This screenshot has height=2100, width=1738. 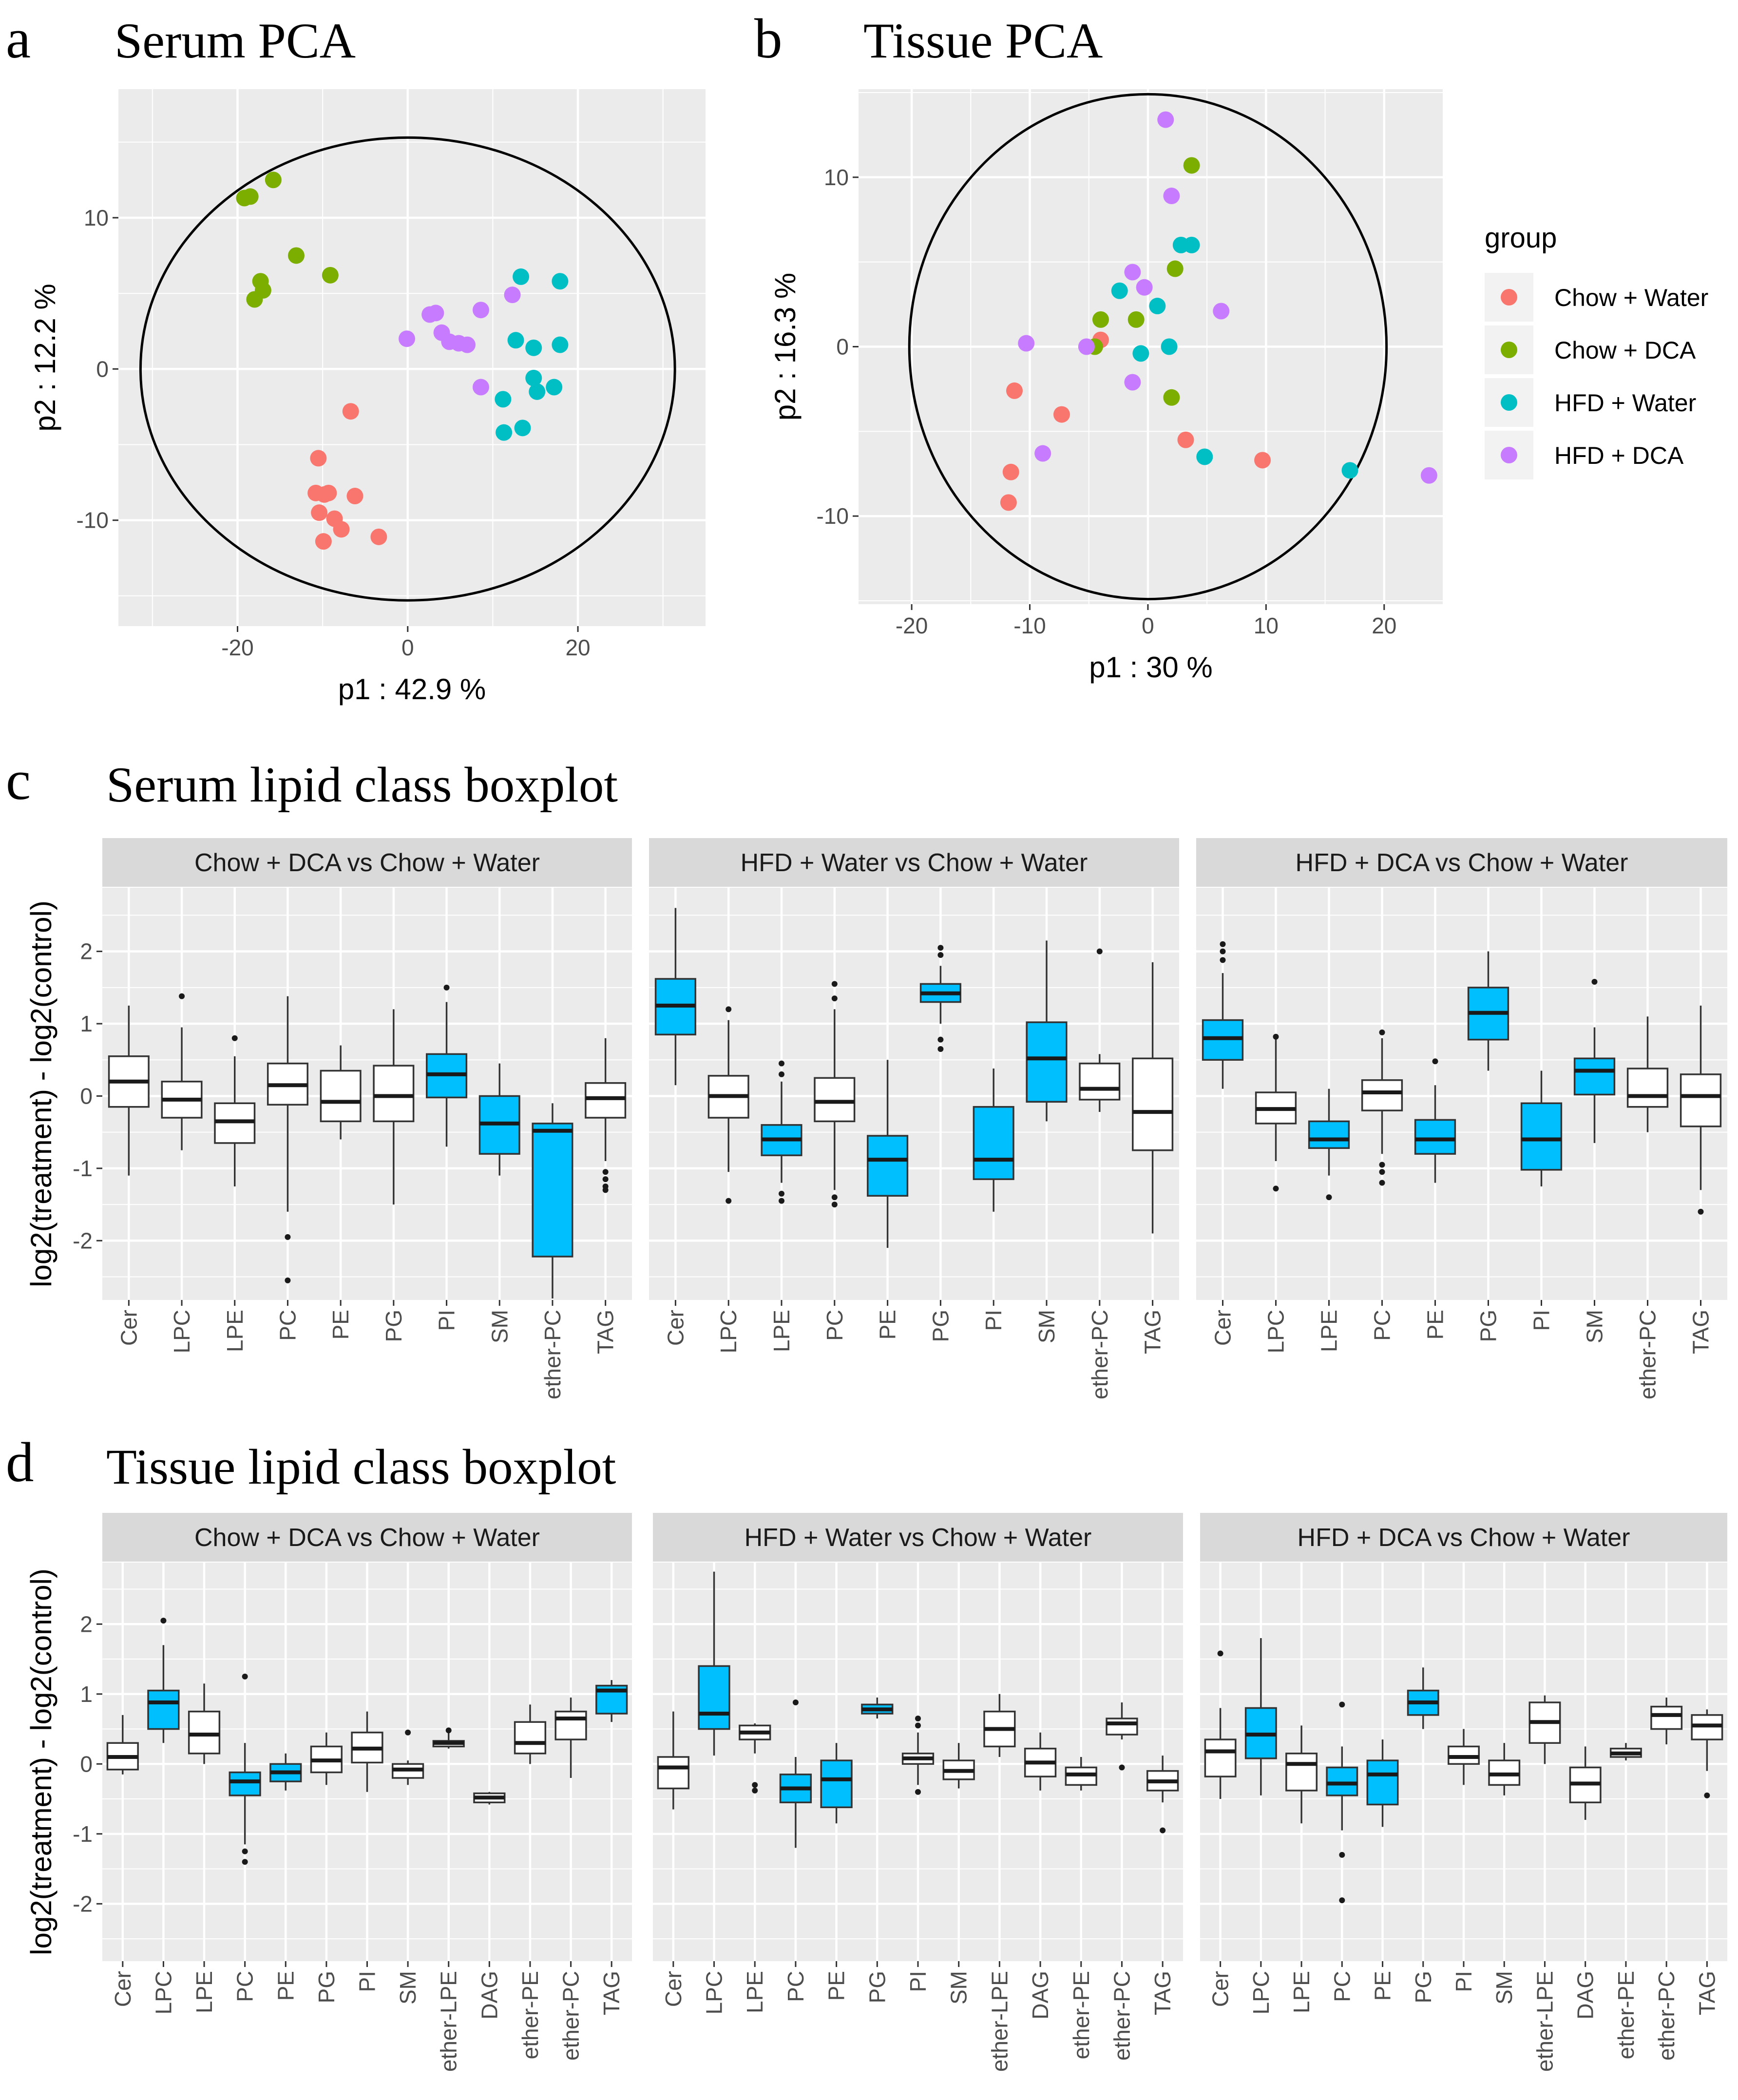 I want to click on serum-box-facet-strip, so click(x=367, y=862).